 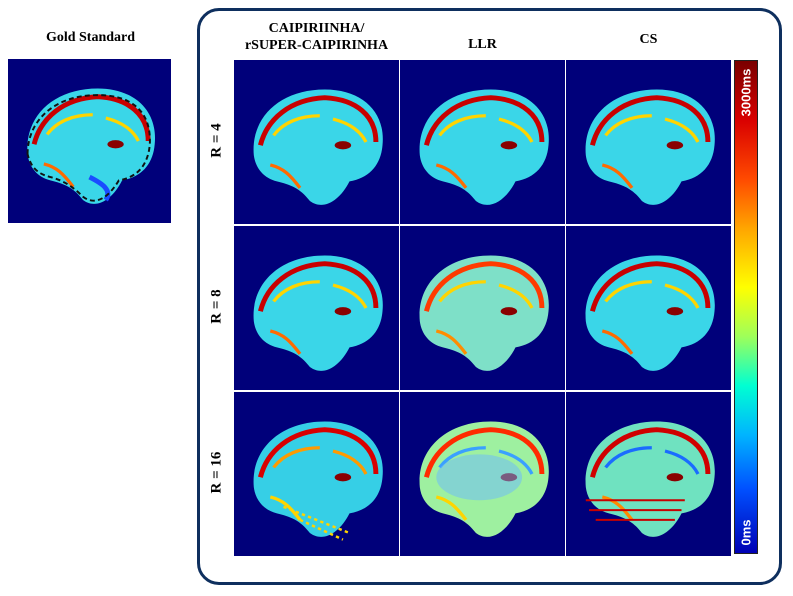 What do you see at coordinates (746, 307) in the screenshot?
I see `colorbar` at bounding box center [746, 307].